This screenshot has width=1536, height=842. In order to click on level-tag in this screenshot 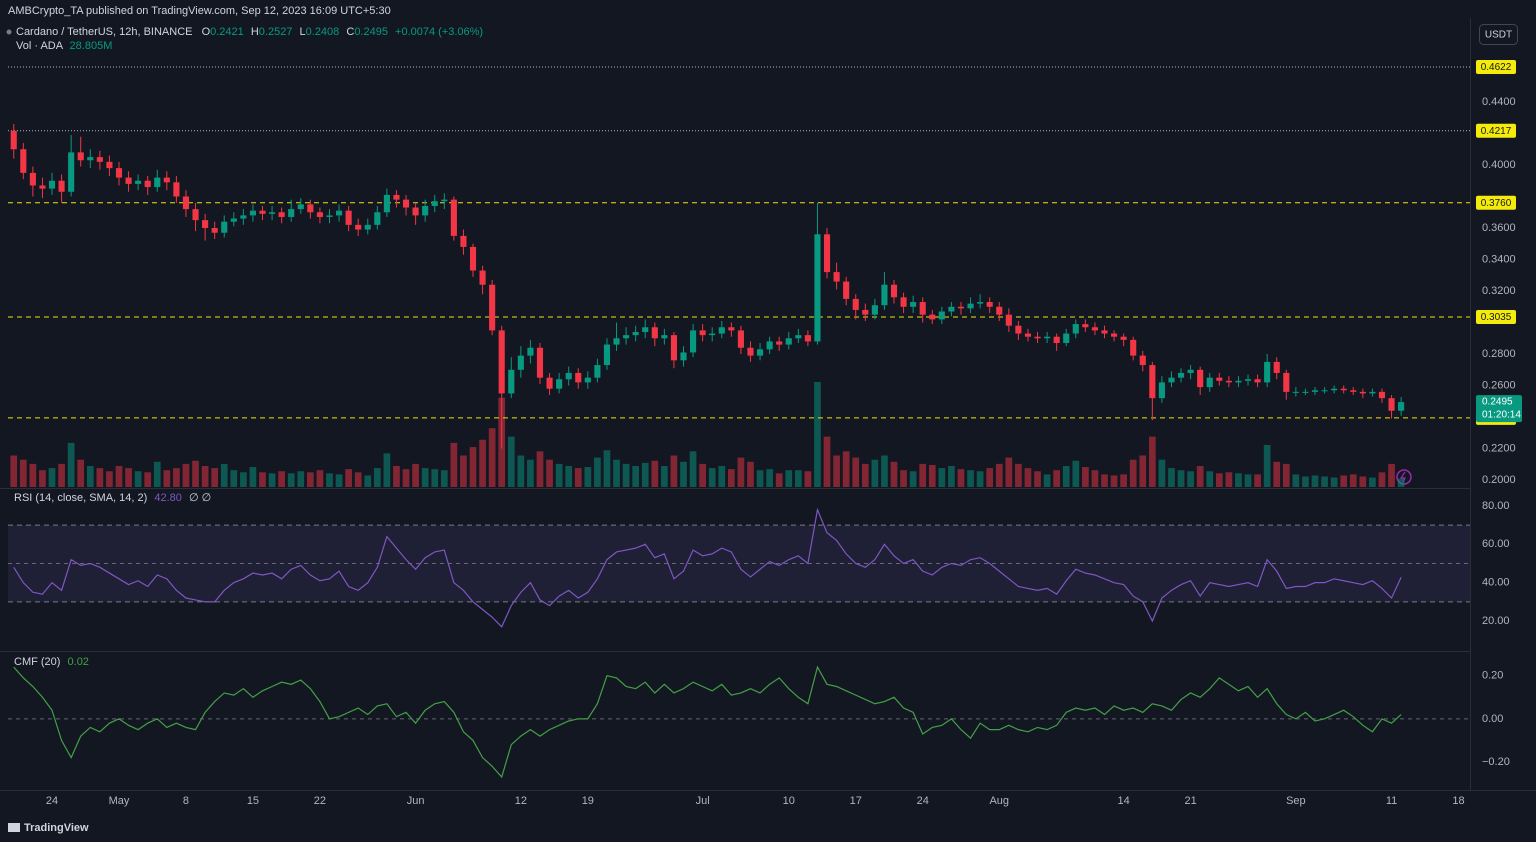, I will do `click(1496, 66)`.